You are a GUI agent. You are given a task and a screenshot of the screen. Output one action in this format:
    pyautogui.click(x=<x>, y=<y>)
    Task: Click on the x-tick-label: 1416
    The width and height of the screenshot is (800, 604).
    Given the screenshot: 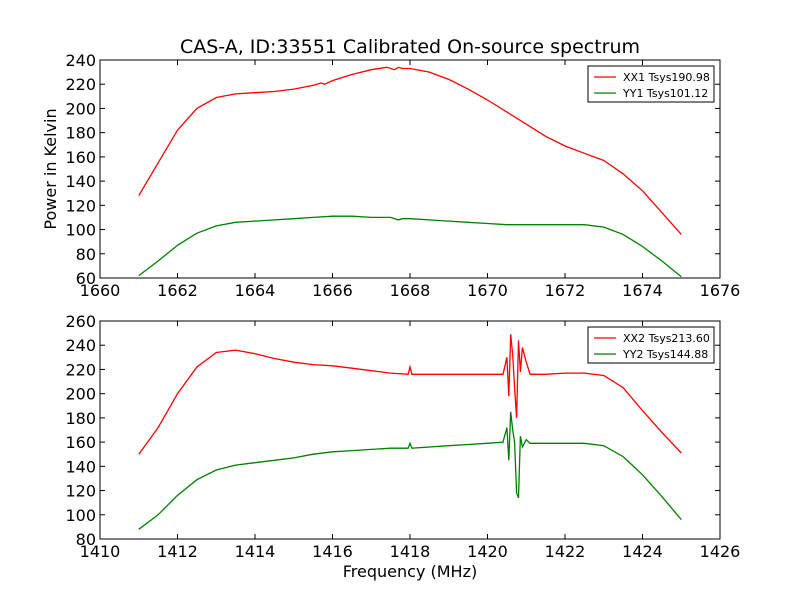 What is the action you would take?
    pyautogui.click(x=332, y=551)
    